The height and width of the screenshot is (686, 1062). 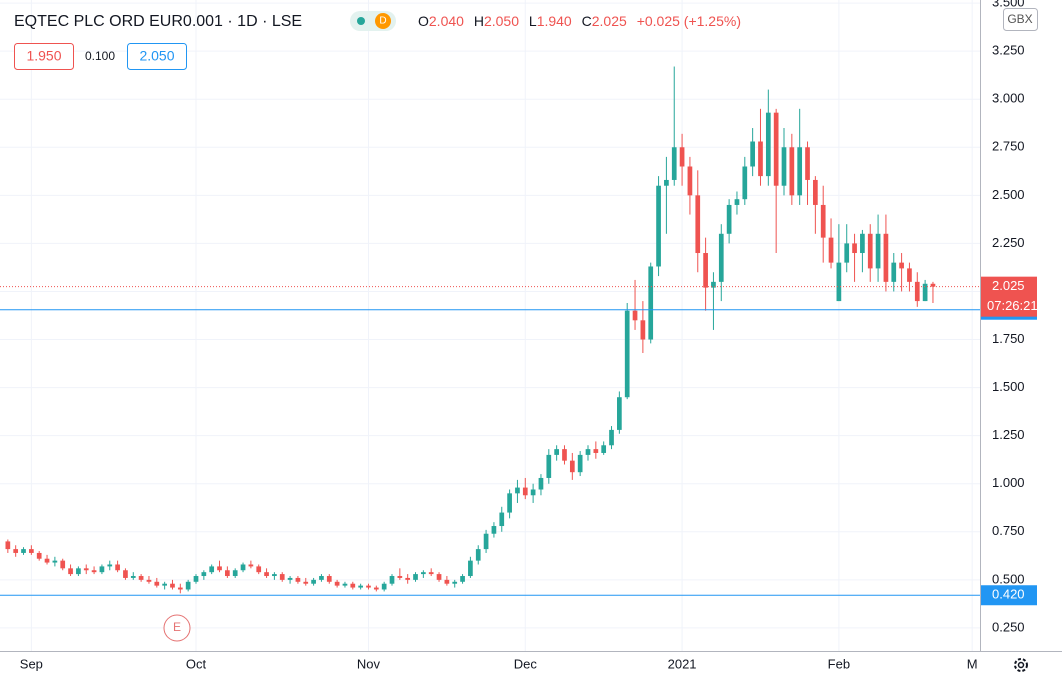 I want to click on gear, so click(x=1021, y=665).